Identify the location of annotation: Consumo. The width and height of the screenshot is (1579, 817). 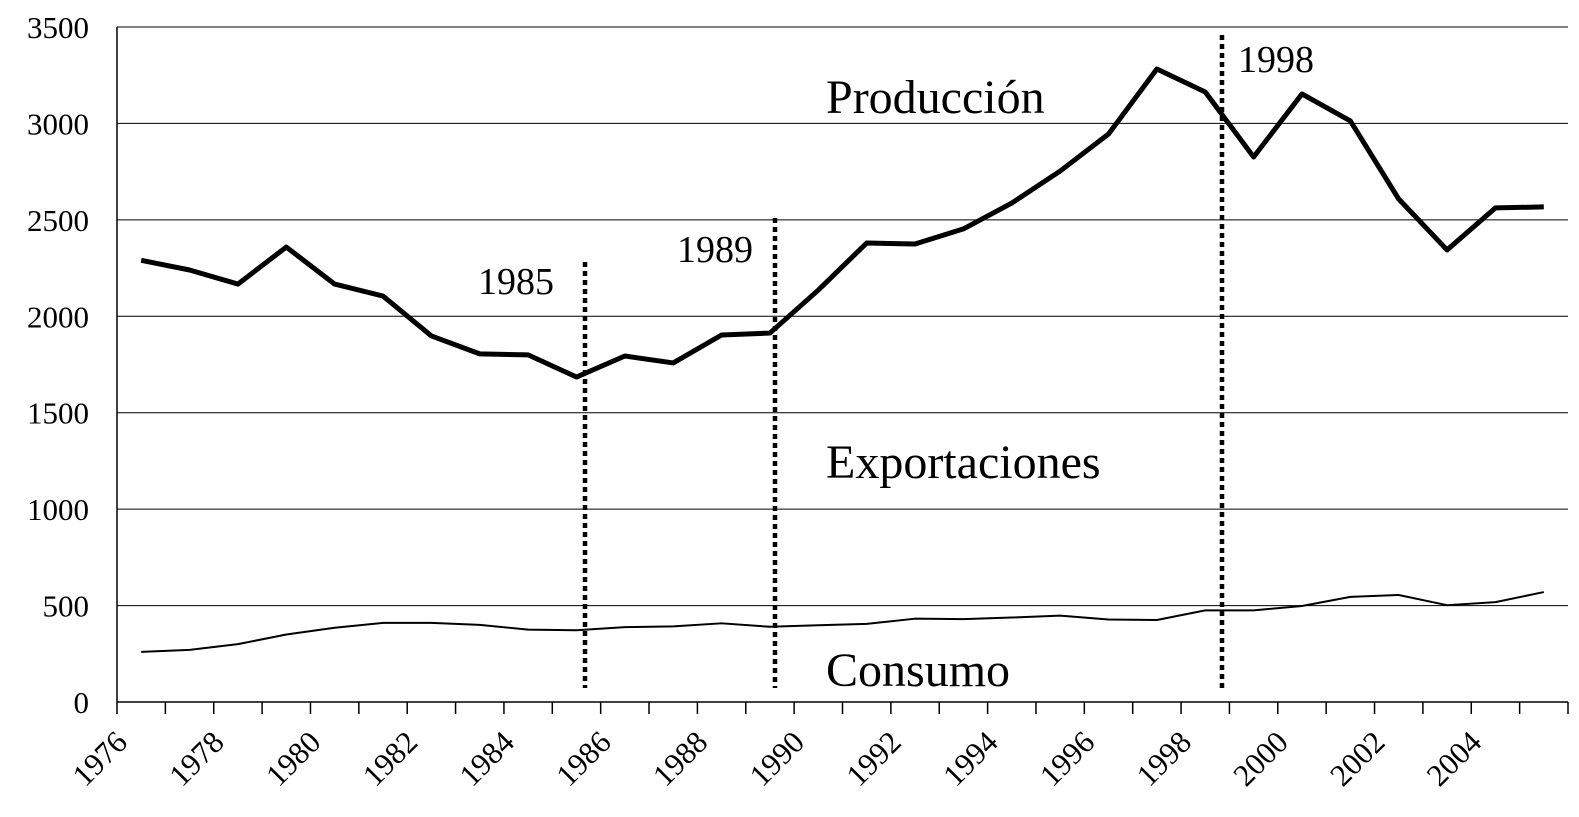
(918, 670).